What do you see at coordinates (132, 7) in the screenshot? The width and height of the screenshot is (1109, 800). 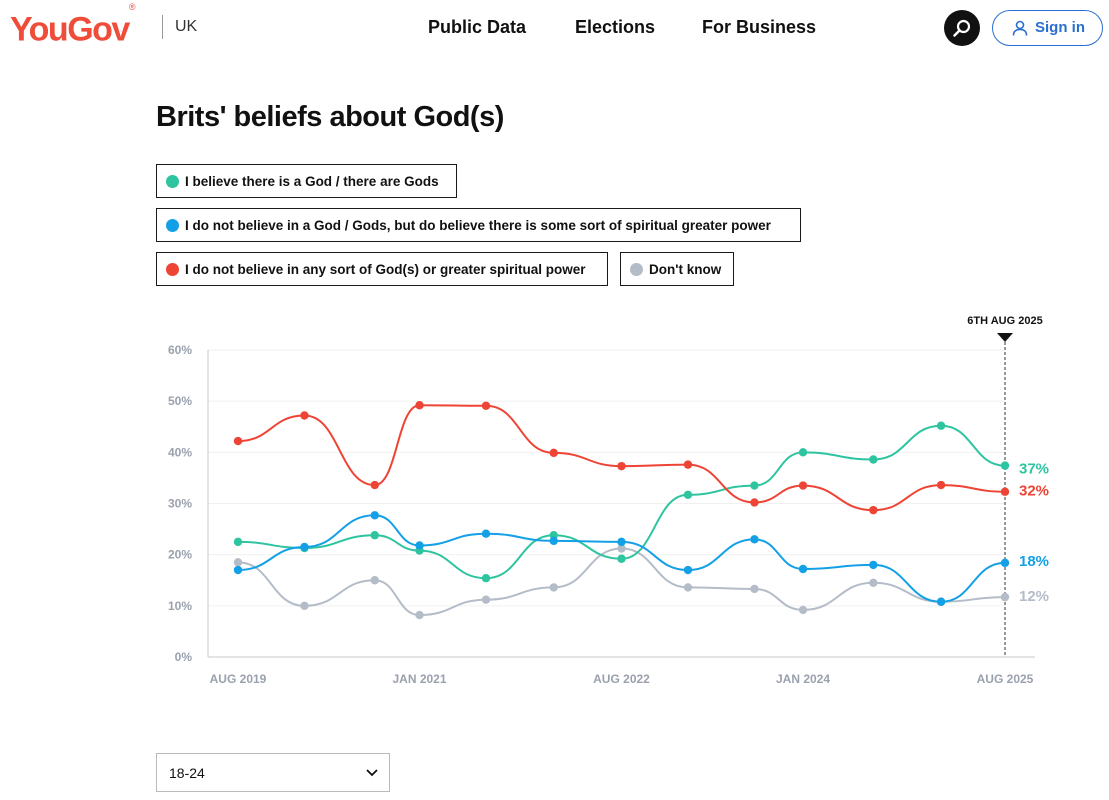 I see `registered-mark: ®` at bounding box center [132, 7].